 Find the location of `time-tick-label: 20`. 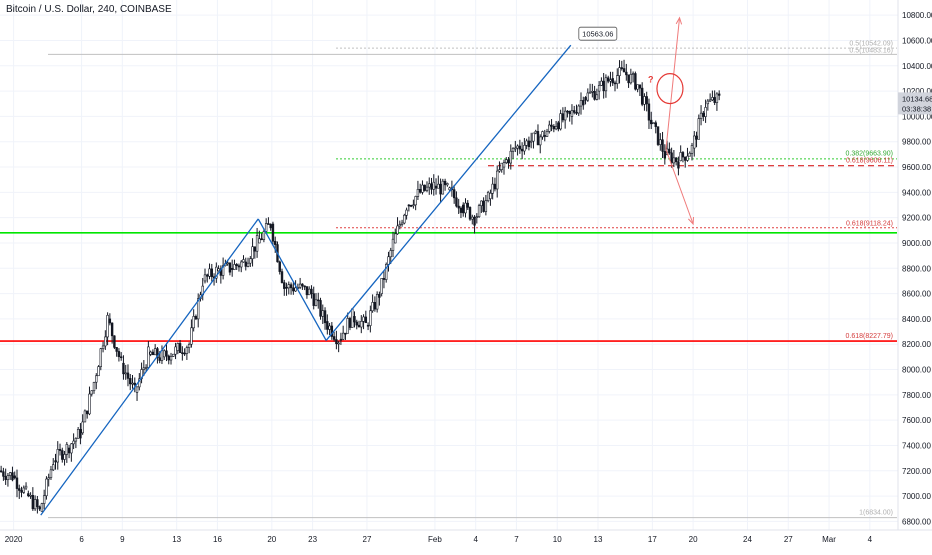

time-tick-label: 20 is located at coordinates (693, 539).